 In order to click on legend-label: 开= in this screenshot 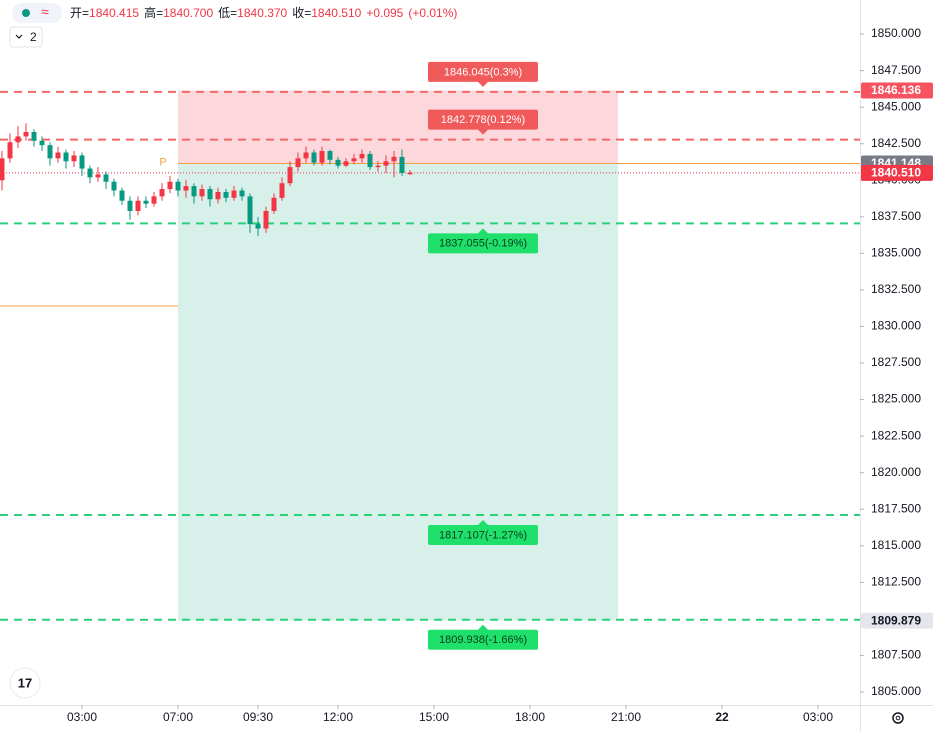, I will do `click(79, 13)`.